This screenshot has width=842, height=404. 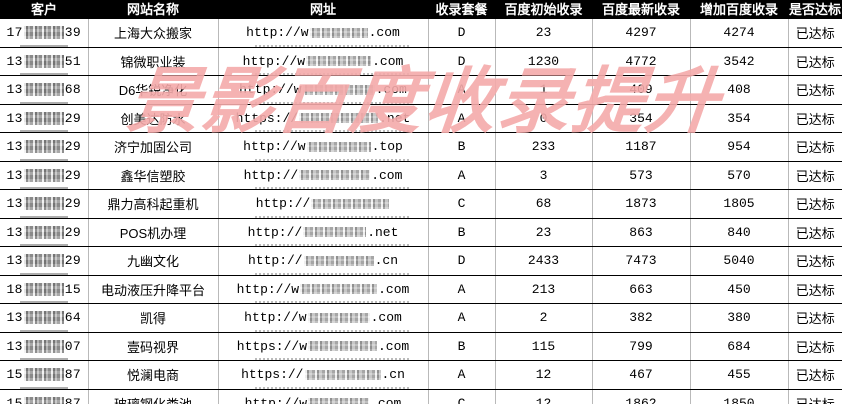 I want to click on column-header-baidu-latest: 百度最新收录, so click(x=641, y=9).